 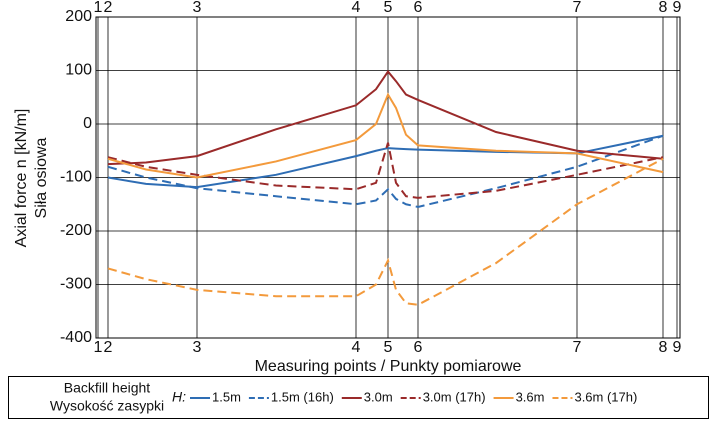 What do you see at coordinates (388, 366) in the screenshot?
I see `x-axis-label: Measuring points / Punkty pomiarowe` at bounding box center [388, 366].